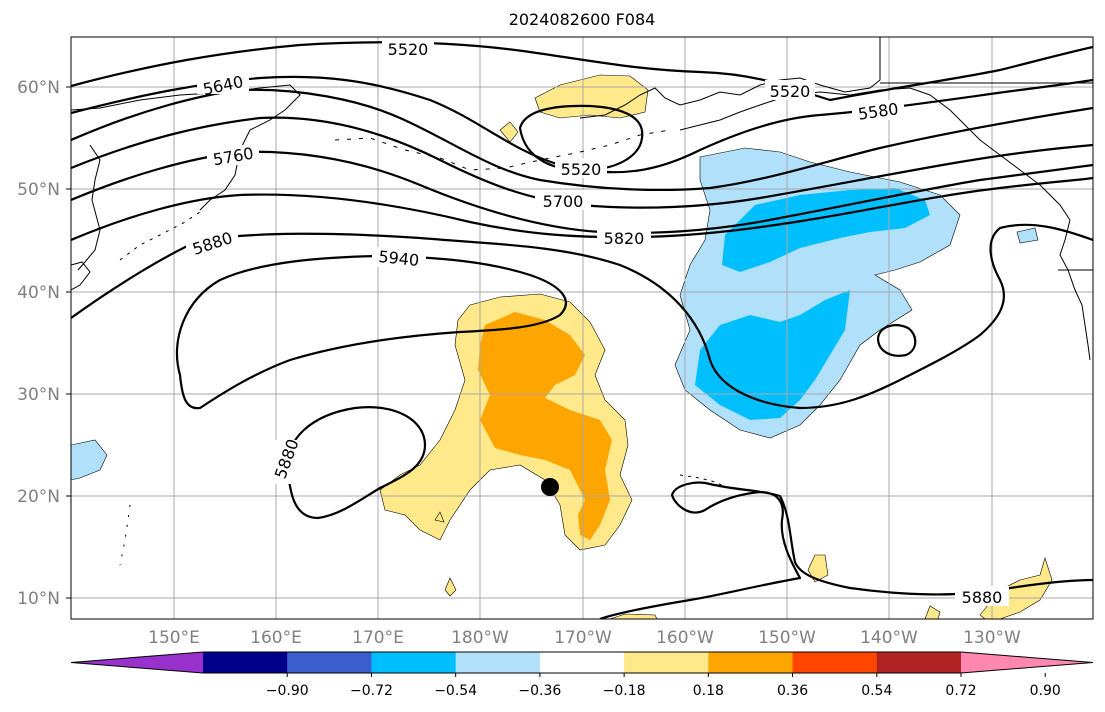 This screenshot has width=1105, height=712. I want to click on contour-label-5520-top: 5520, so click(408, 49).